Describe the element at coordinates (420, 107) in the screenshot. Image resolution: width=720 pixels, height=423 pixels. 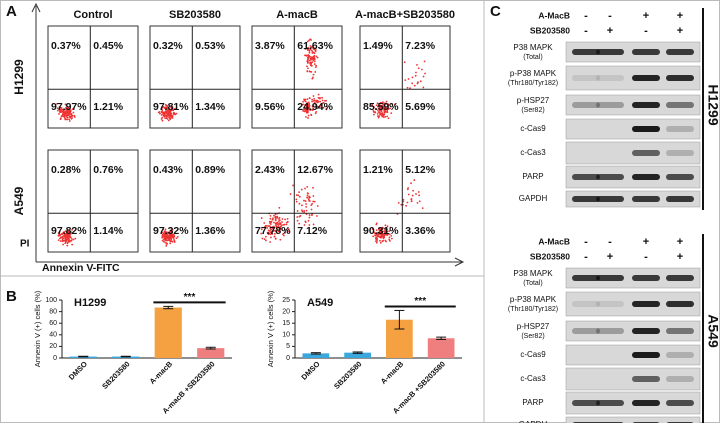
I see `quadrant-percent: 5.69%` at that location.